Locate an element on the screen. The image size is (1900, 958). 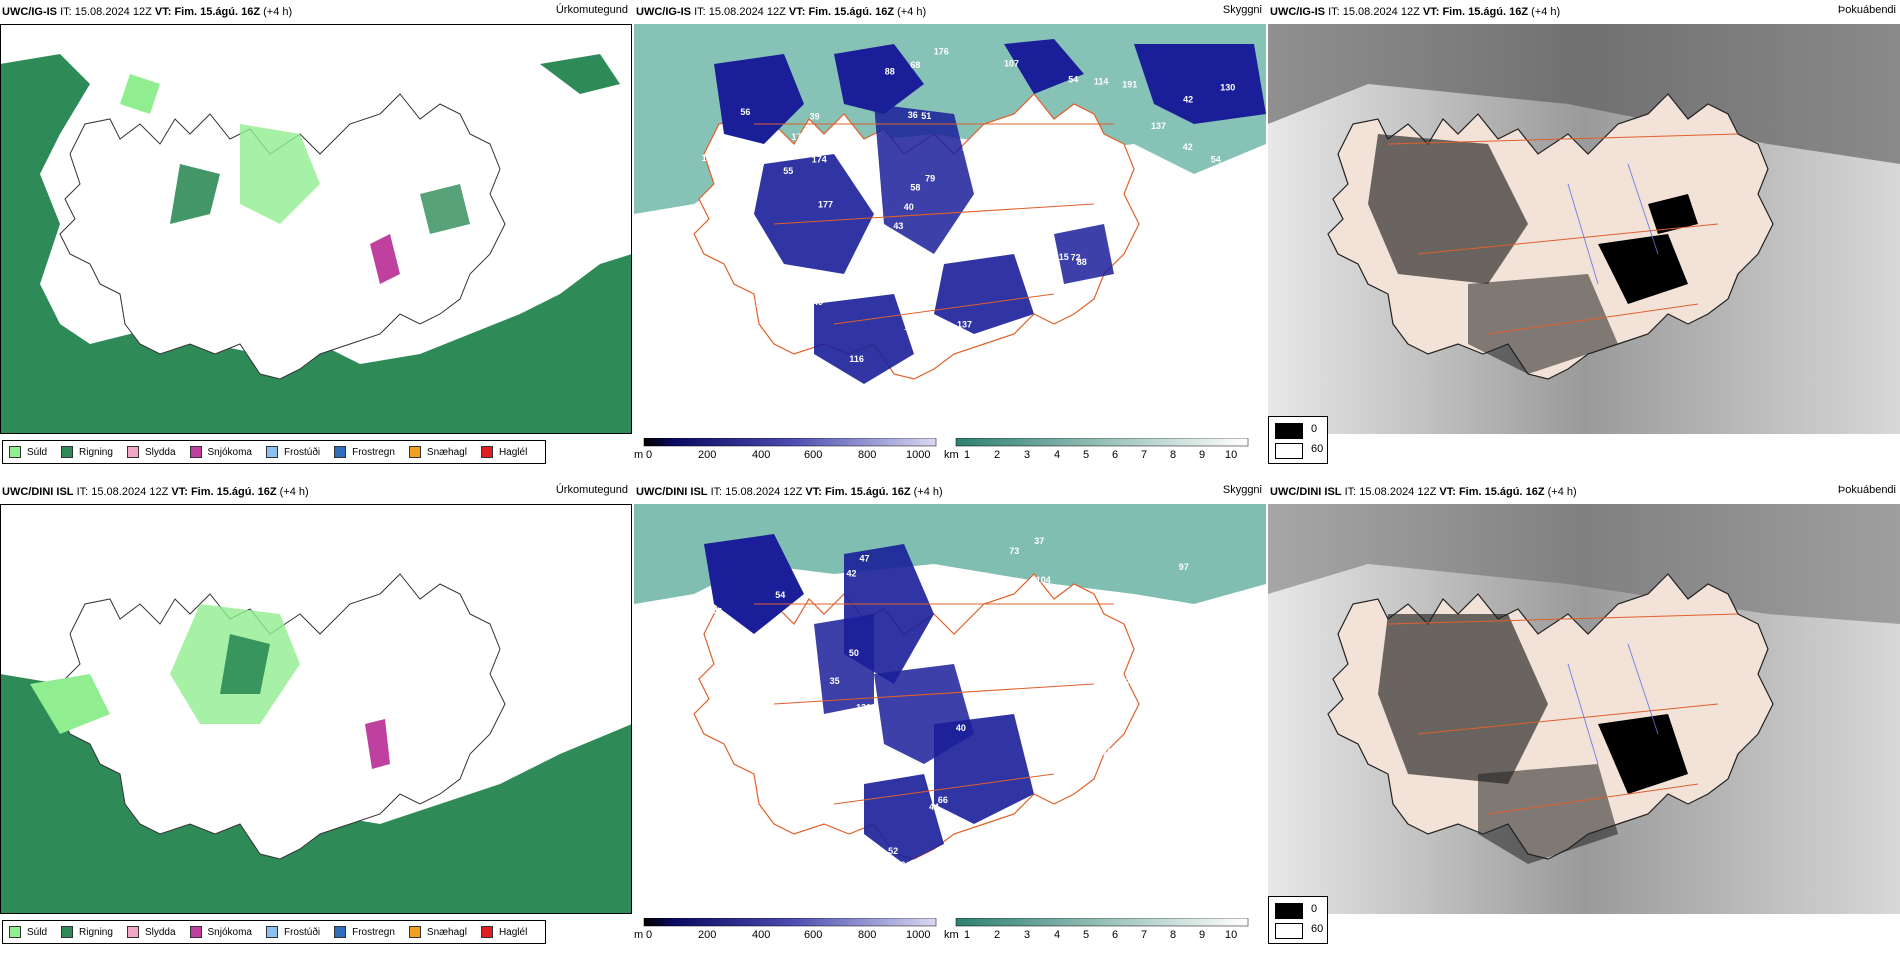
cloudbase-tick: 400 is located at coordinates (761, 455).